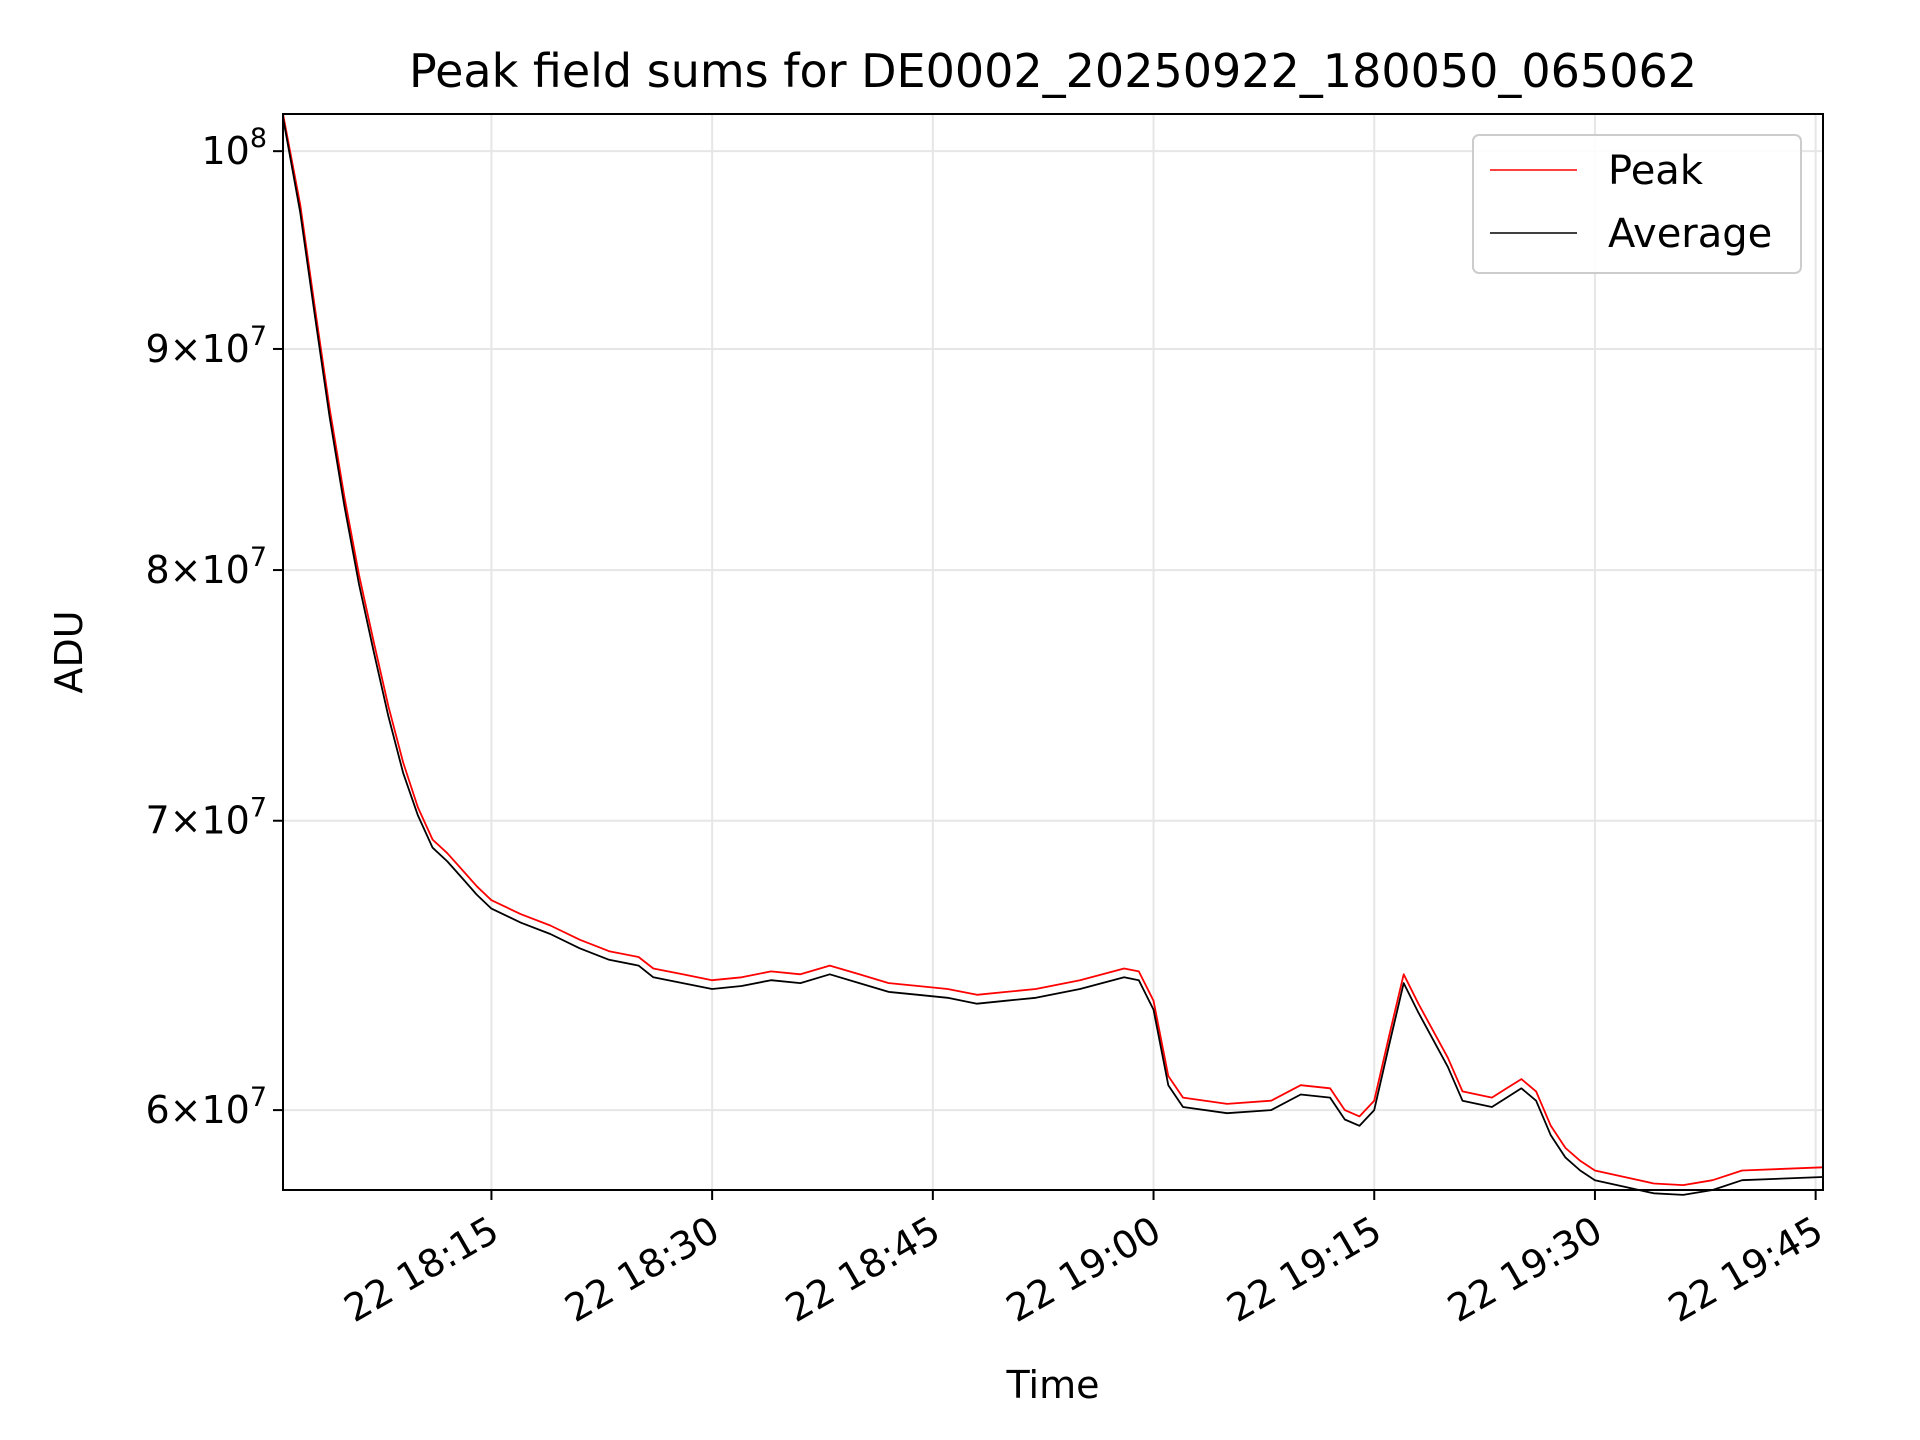  Describe the element at coordinates (1053, 1385) in the screenshot. I see `x-axis-label: Time` at that location.